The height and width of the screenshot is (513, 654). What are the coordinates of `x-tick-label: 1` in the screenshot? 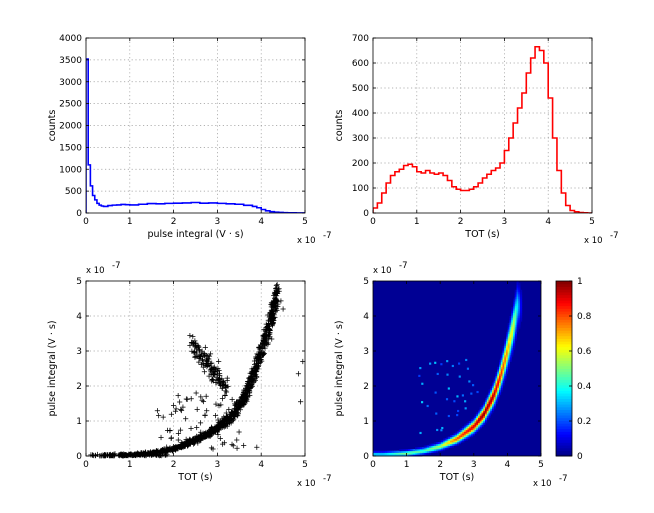 It's located at (407, 465).